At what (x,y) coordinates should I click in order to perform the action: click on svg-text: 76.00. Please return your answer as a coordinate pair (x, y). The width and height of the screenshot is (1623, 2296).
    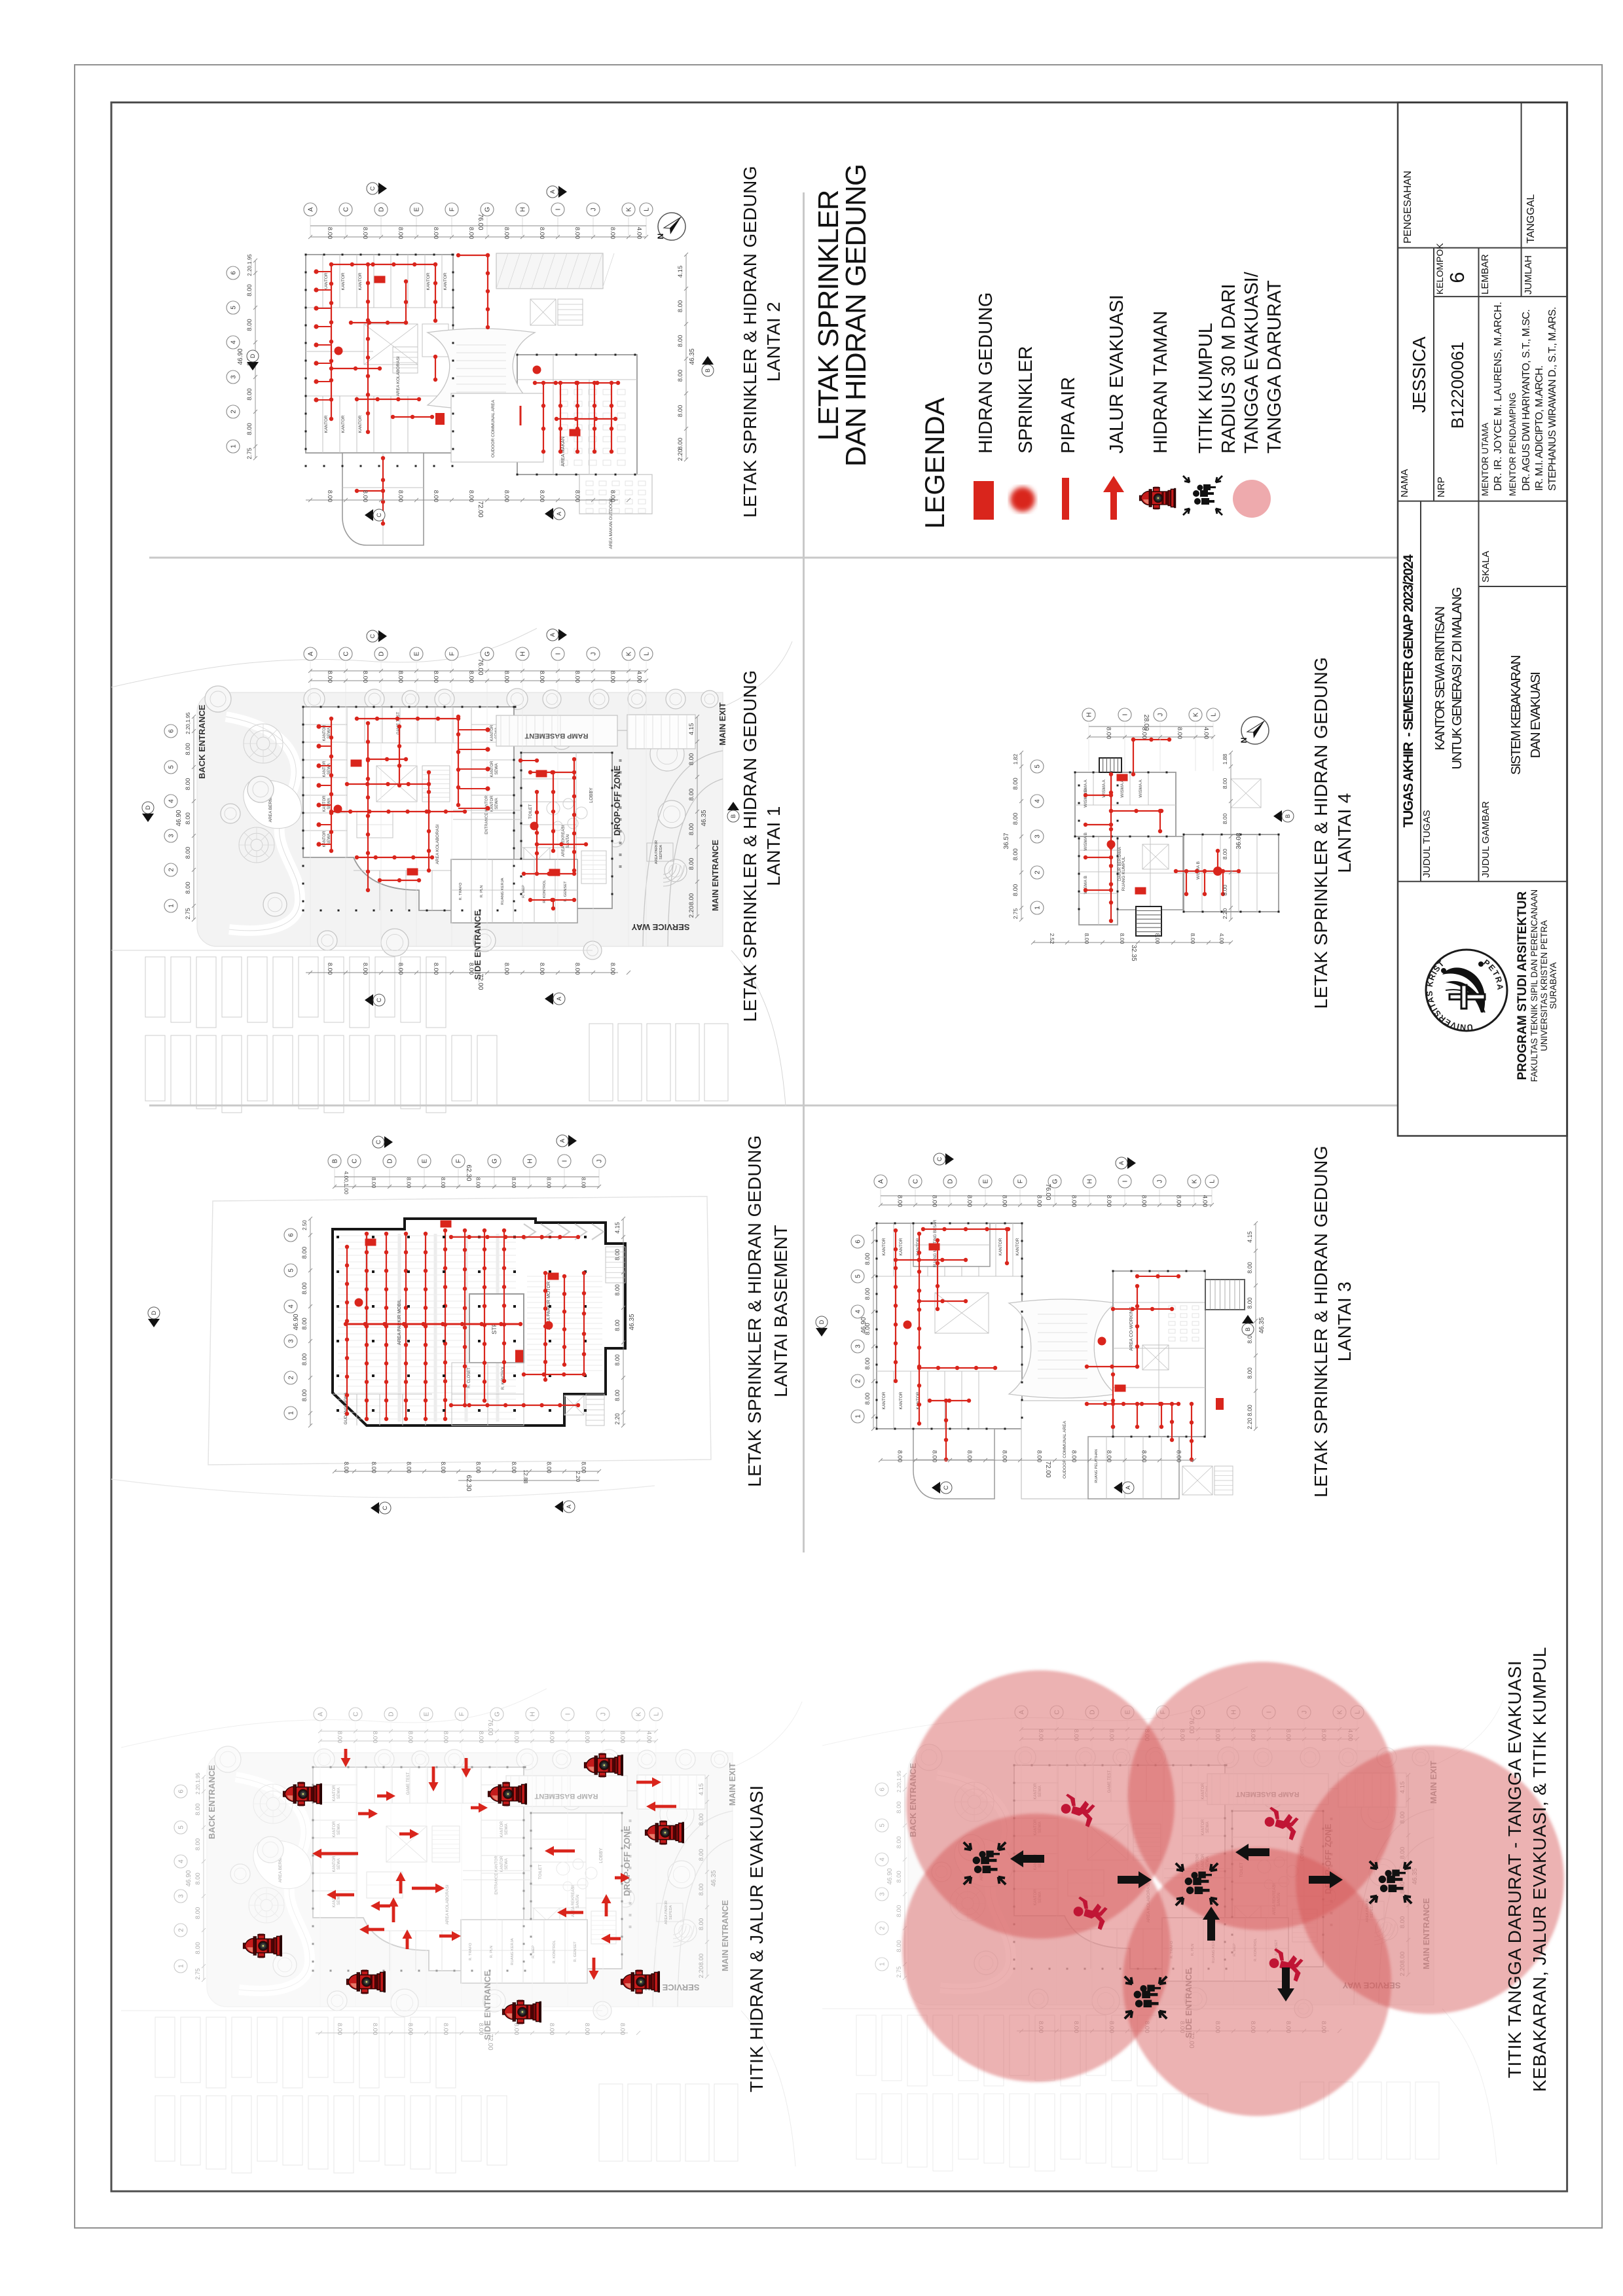
    Looking at the image, I should click on (480, 221).